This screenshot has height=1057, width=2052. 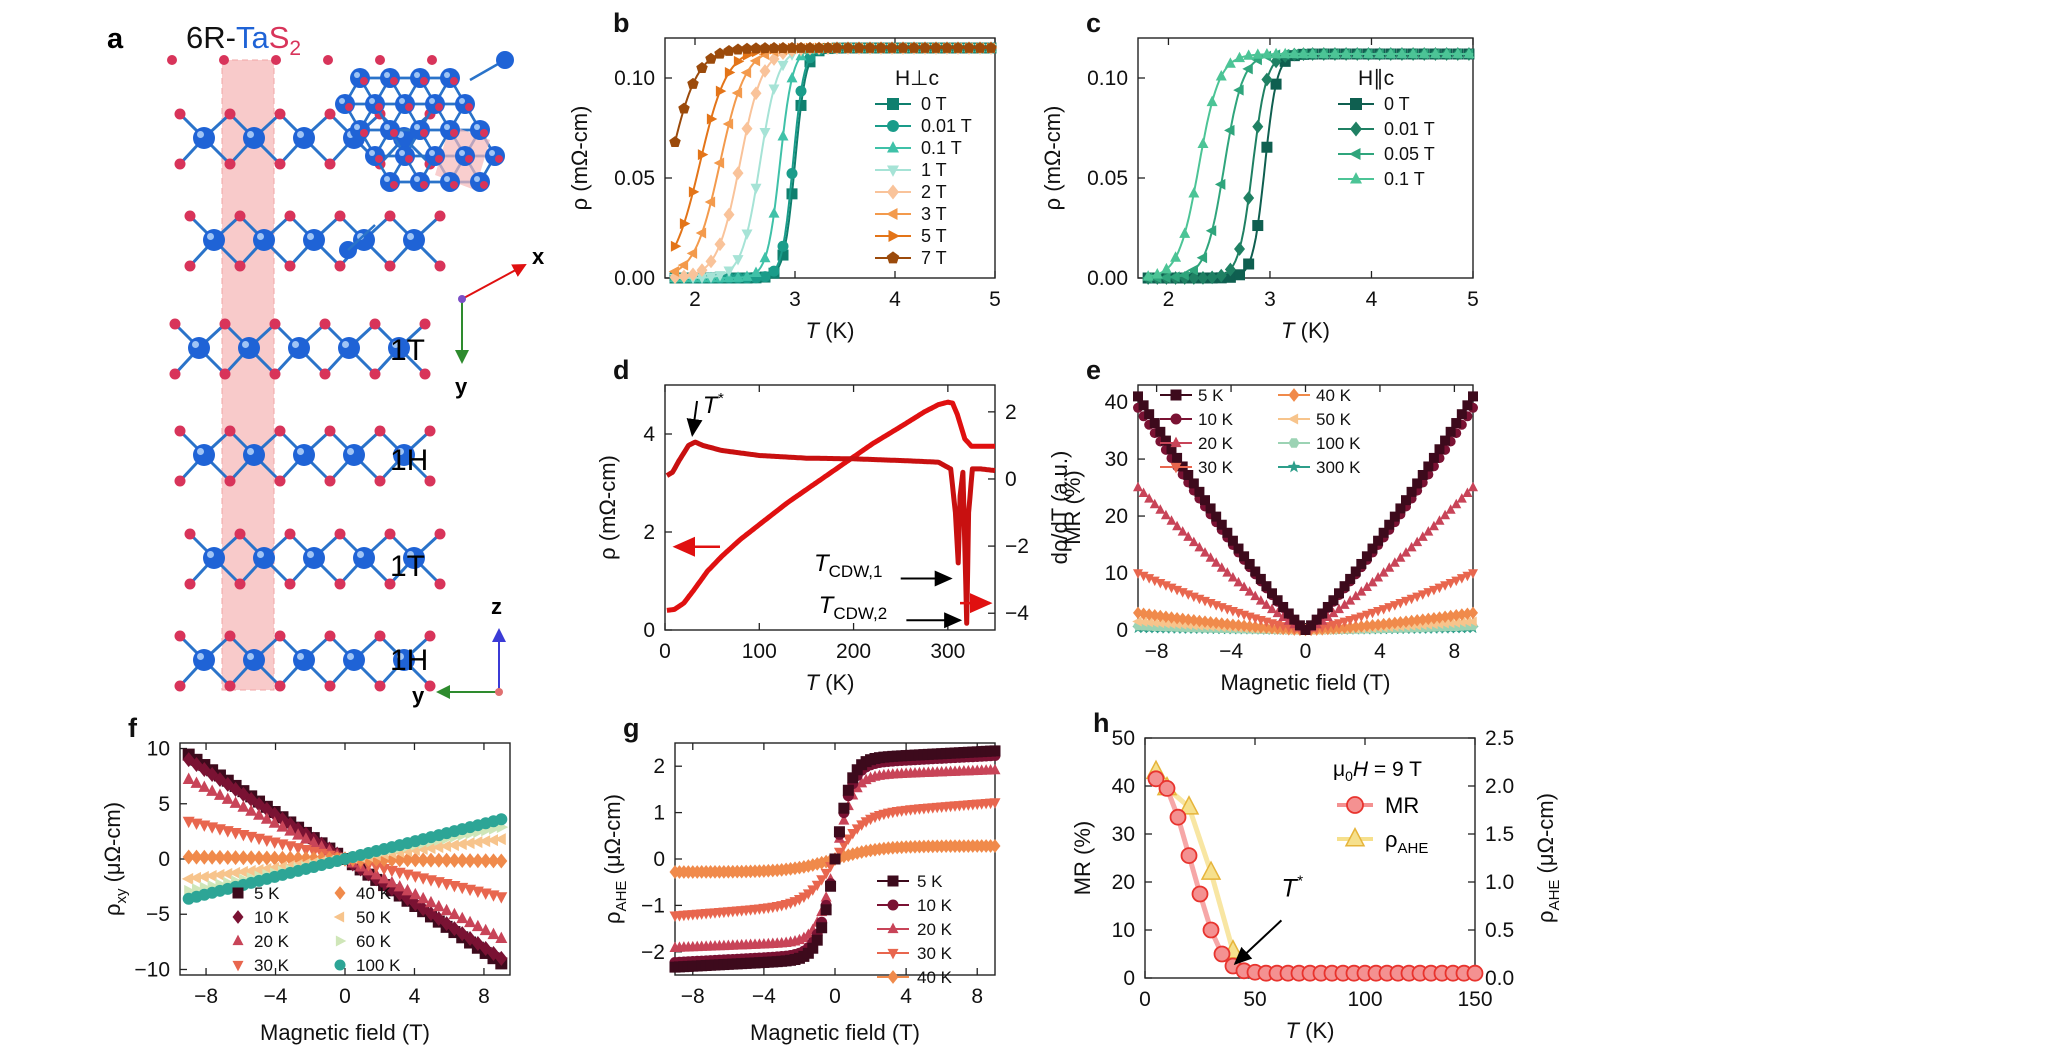 What do you see at coordinates (665, 651) in the screenshot?
I see `x-tick-label: 0` at bounding box center [665, 651].